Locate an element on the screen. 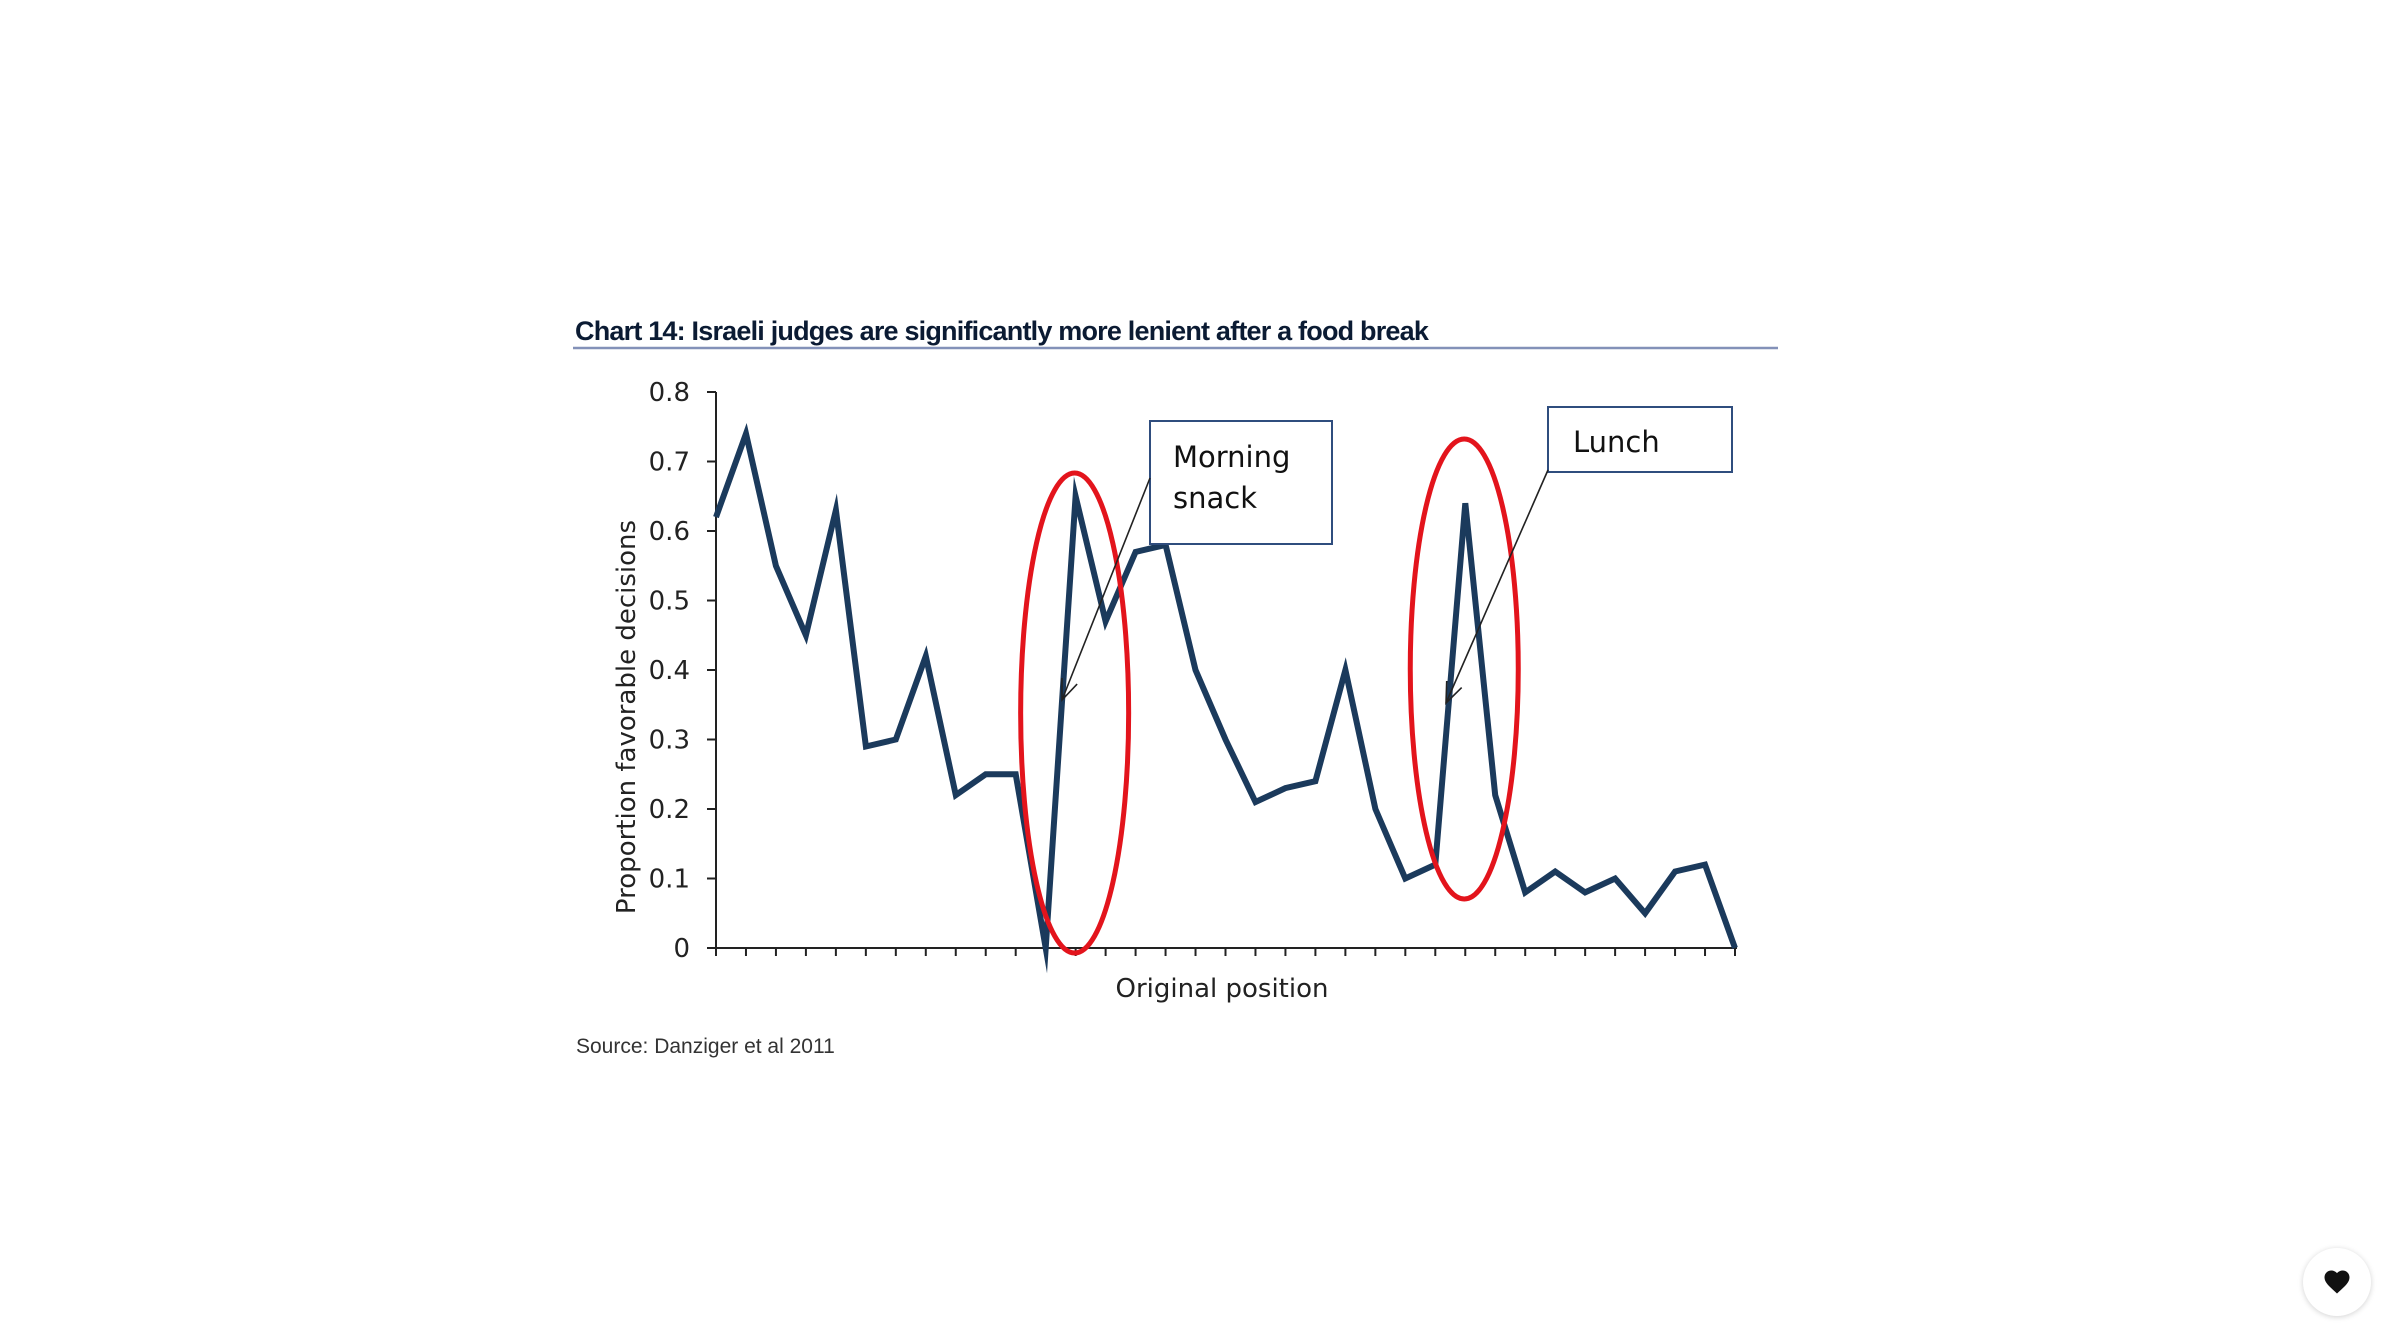 The width and height of the screenshot is (2384, 1330). y-tick-label: 0.1 is located at coordinates (669, 880).